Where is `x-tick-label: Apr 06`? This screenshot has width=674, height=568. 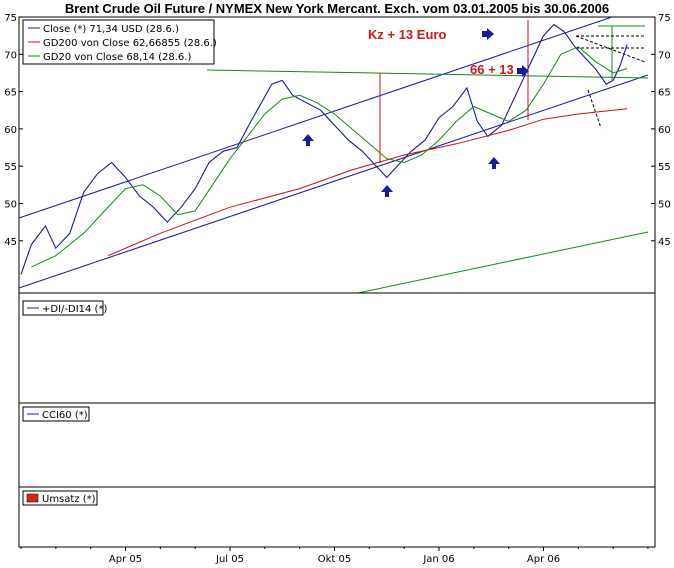
x-tick-label: Apr 06 is located at coordinates (543, 559).